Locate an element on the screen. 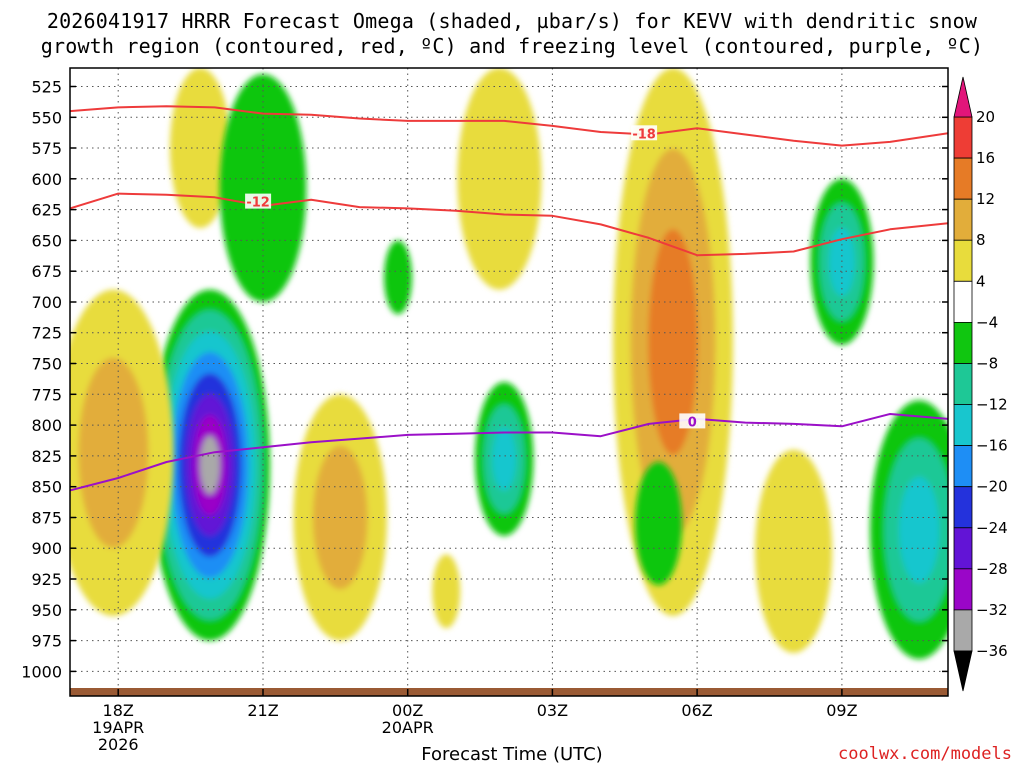  colorbar-arrow-bottom is located at coordinates (963, 671).